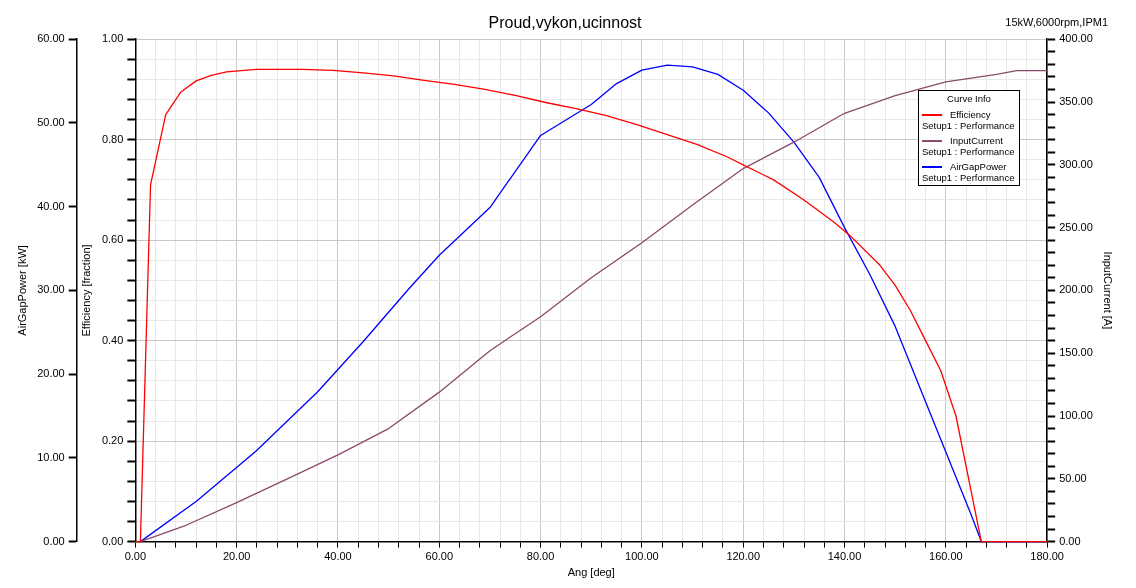 Image resolution: width=1136 pixels, height=588 pixels. I want to click on y3-tick-label: 30.00, so click(51, 289).